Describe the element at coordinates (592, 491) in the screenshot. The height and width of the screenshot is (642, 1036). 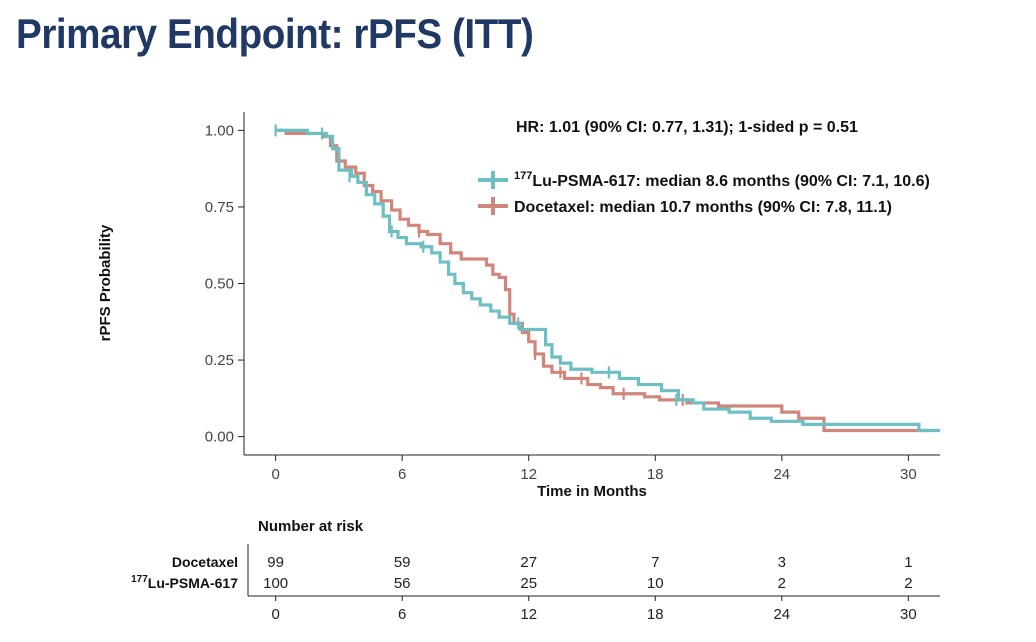
I see `x-axis-title: Time in Months` at that location.